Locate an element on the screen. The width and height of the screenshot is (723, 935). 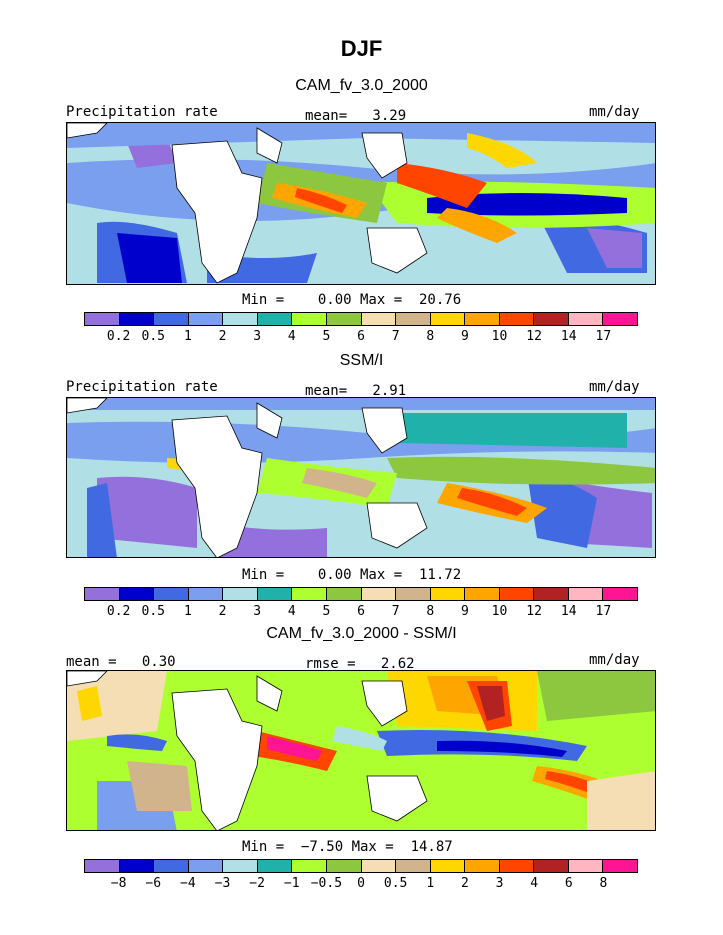
panel1-subtitle: CAM_fv_3.0_2000 is located at coordinates (361, 85).